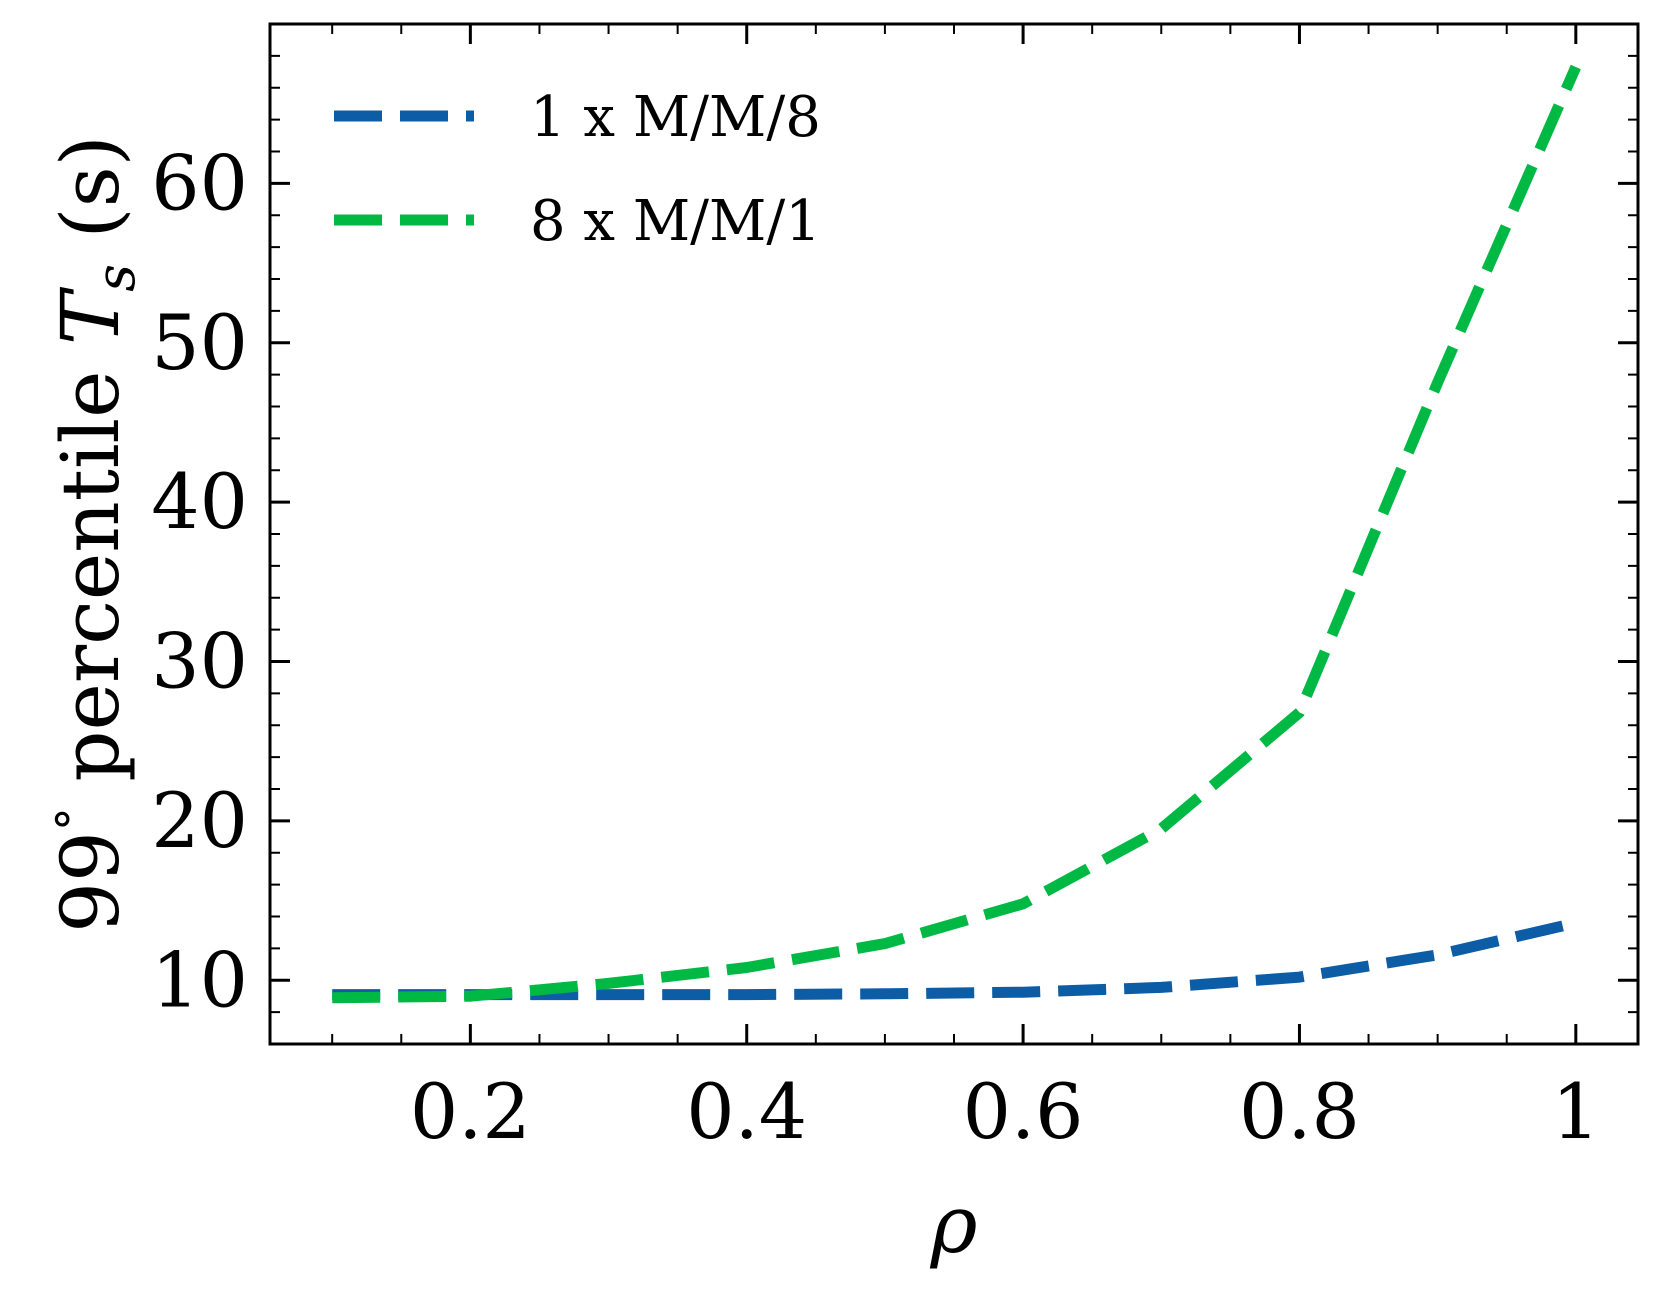 This screenshot has width=1658, height=1291. What do you see at coordinates (115, 278) in the screenshot?
I see `y-label-subscript: s` at bounding box center [115, 278].